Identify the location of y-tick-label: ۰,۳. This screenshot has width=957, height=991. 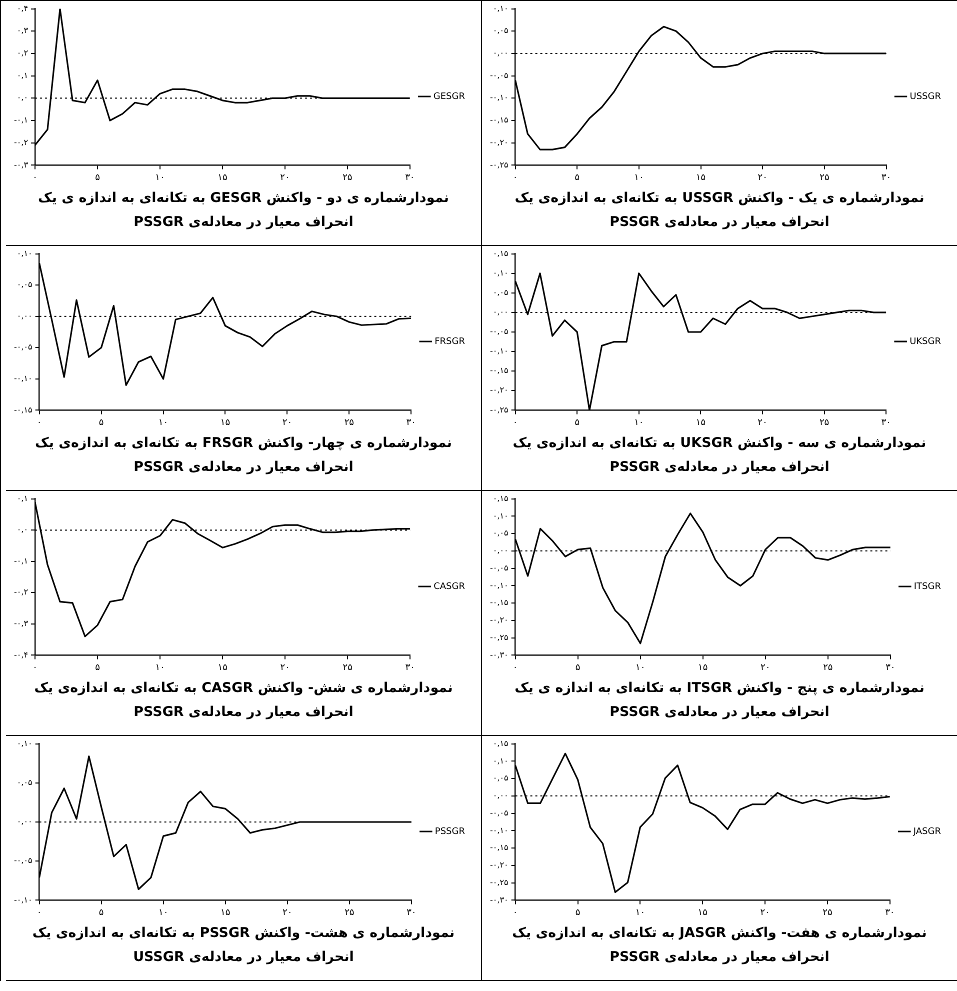
(22, 31).